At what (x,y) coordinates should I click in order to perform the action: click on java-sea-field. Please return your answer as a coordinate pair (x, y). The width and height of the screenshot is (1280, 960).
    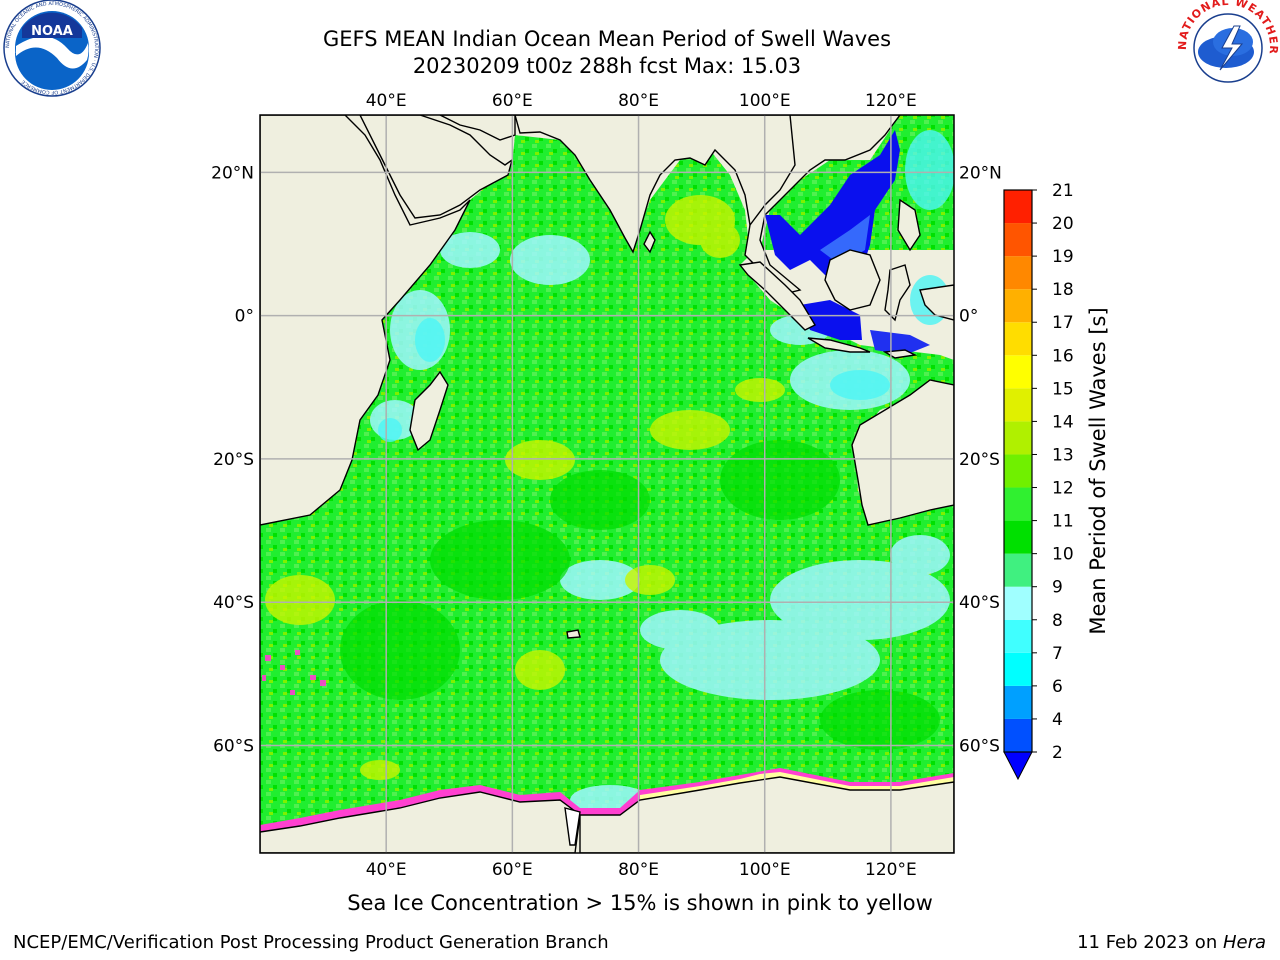
    Looking at the image, I should click on (831, 320).